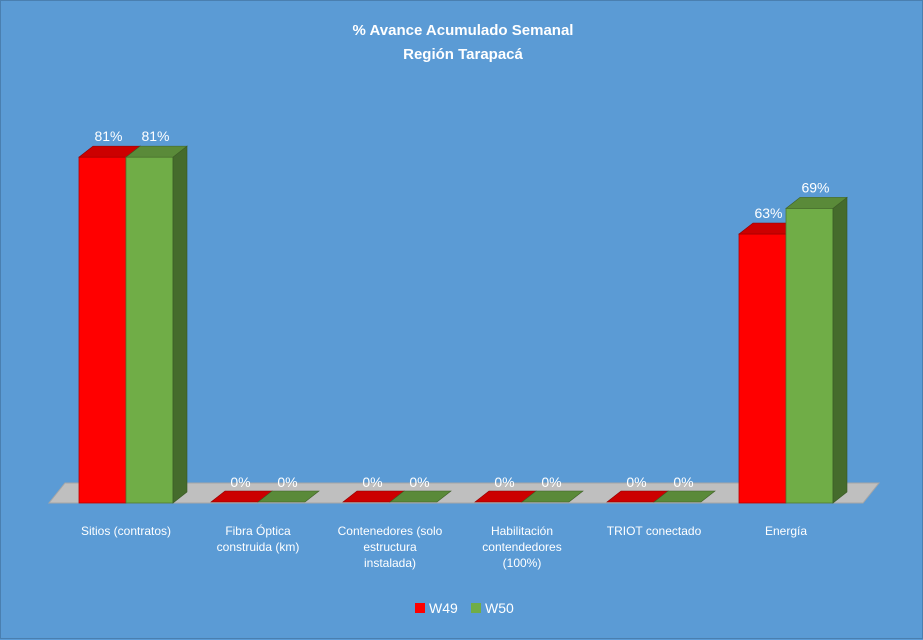  I want to click on data-label-w49-5: 63%, so click(768, 213).